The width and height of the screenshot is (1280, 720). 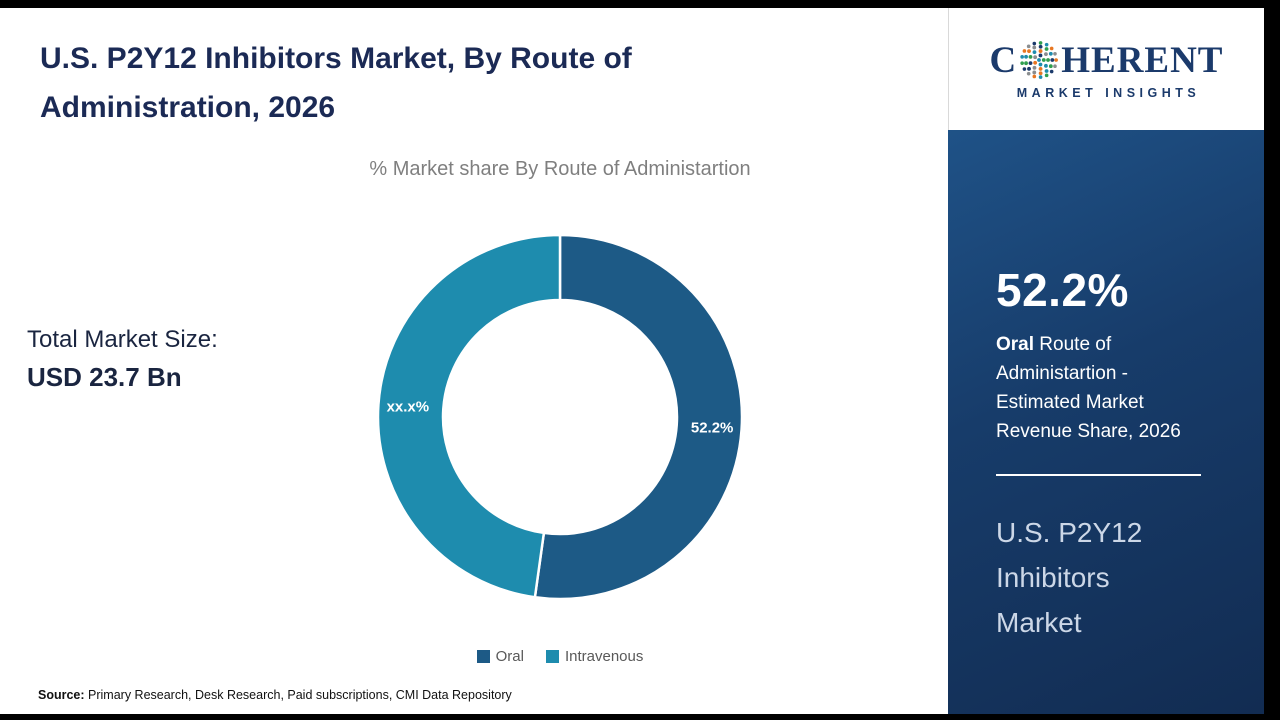 I want to click on legend-item-oral: Oral, so click(x=500, y=656).